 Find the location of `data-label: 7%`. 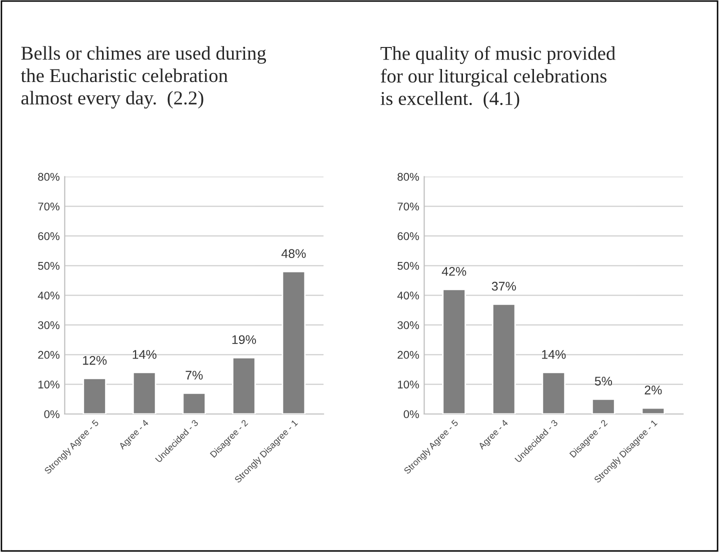

data-label: 7% is located at coordinates (194, 375).